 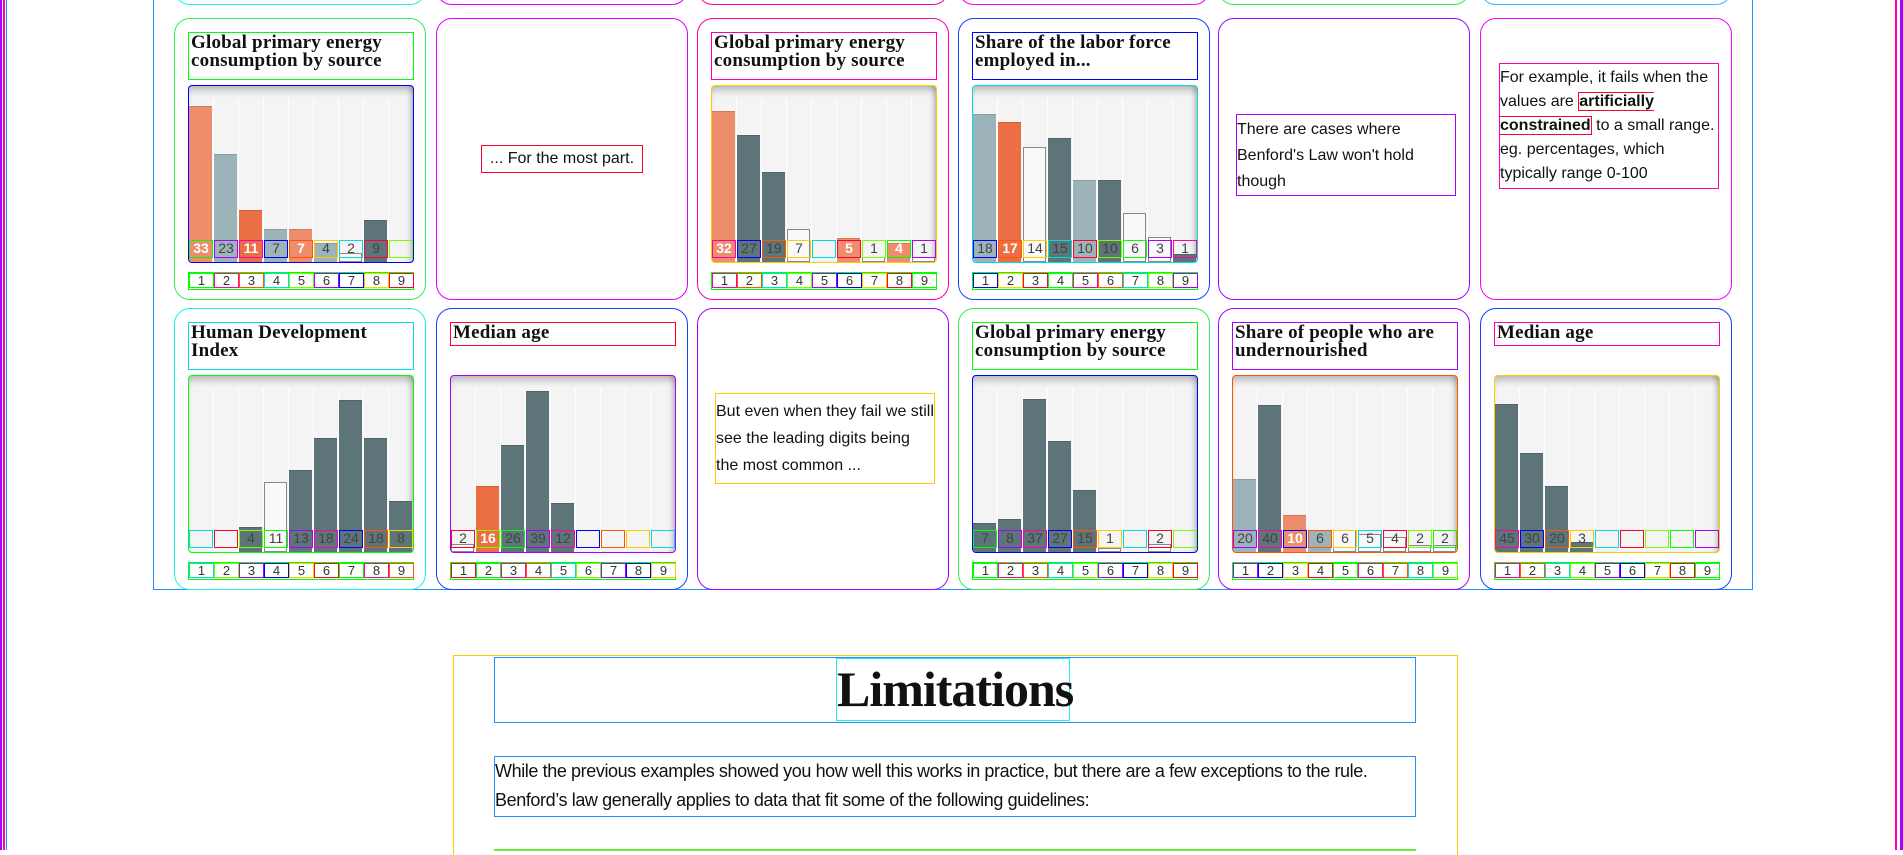 I want to click on divider, so click(x=955, y=850).